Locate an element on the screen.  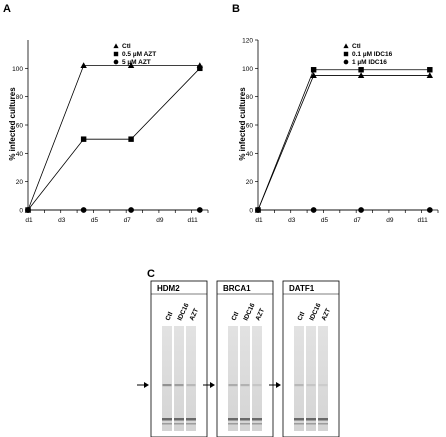
panel-b-series-circle is located at coordinates (344, 210).